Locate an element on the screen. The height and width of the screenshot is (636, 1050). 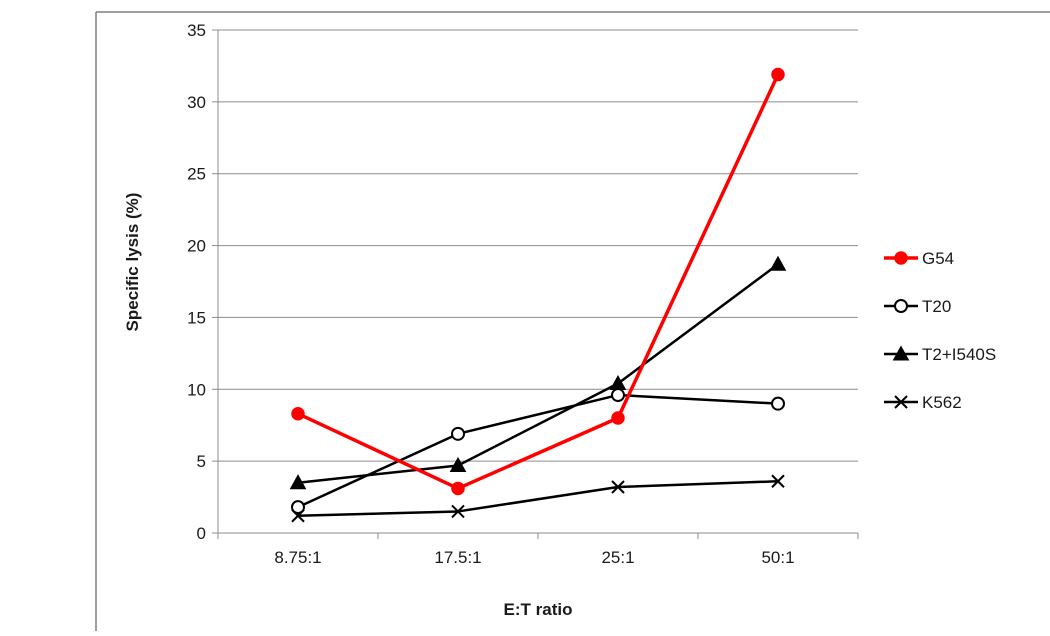
legend-item: T2+I540S is located at coordinates (940, 354).